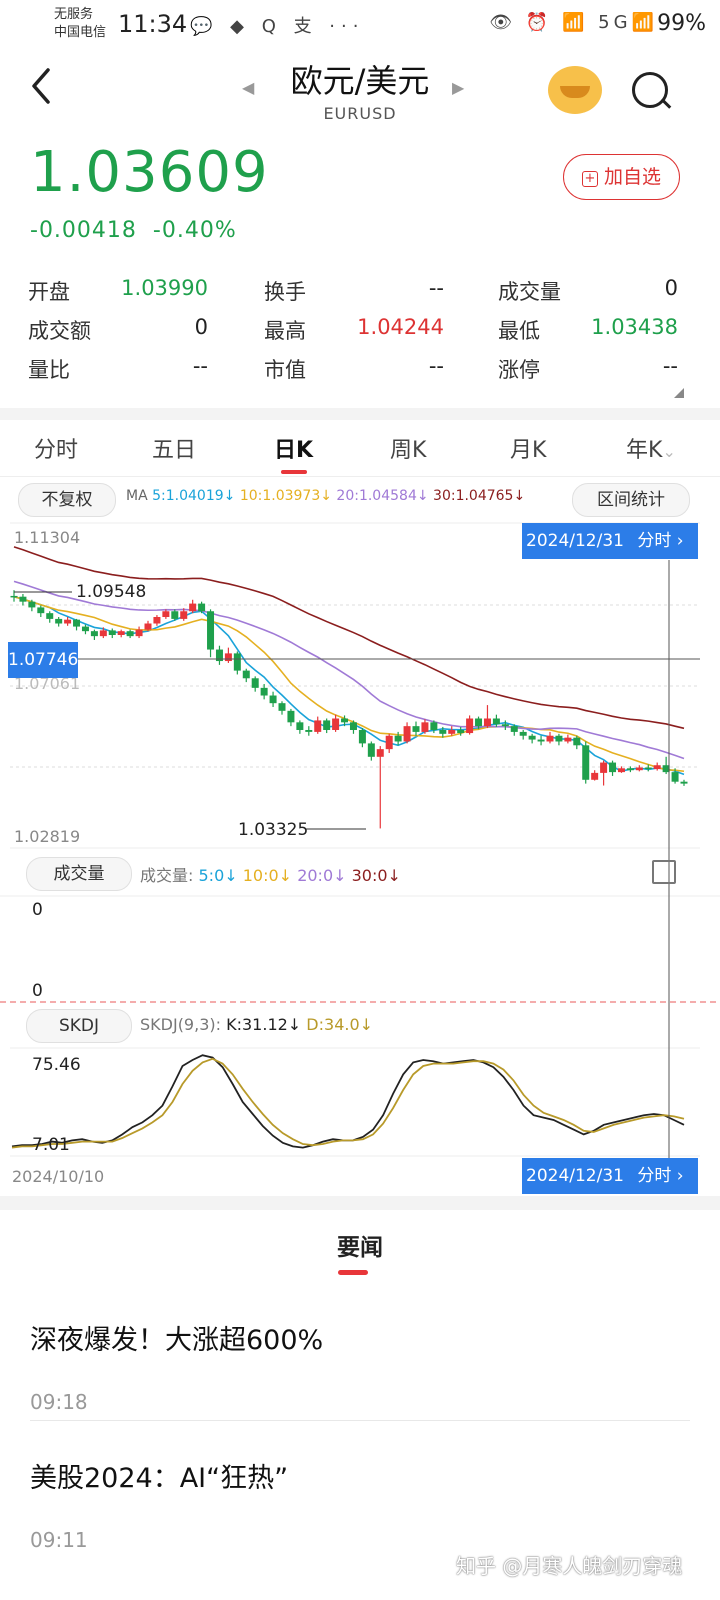  What do you see at coordinates (631, 500) in the screenshot?
I see `range-stats-button: 区间统计` at bounding box center [631, 500].